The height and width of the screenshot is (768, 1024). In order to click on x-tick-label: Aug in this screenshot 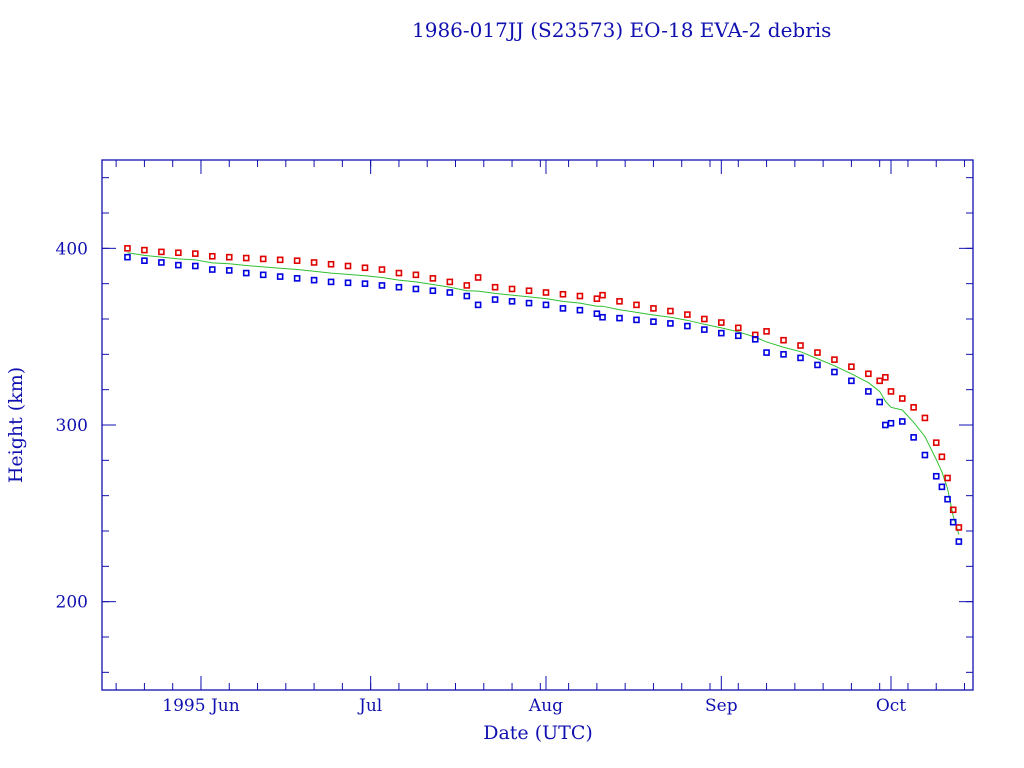, I will do `click(545, 706)`.